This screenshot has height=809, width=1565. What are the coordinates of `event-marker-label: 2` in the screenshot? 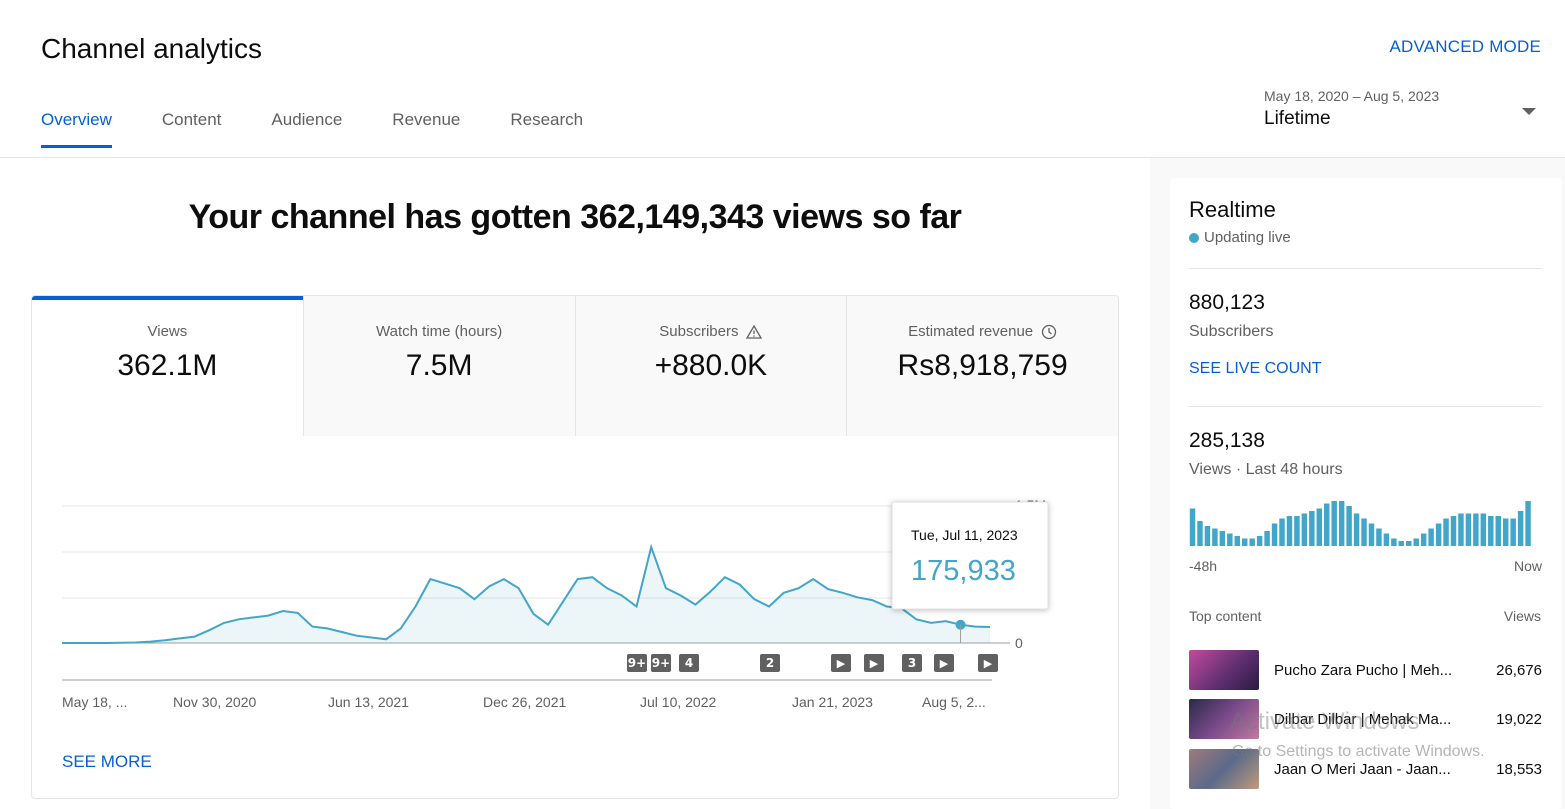 It's located at (770, 663).